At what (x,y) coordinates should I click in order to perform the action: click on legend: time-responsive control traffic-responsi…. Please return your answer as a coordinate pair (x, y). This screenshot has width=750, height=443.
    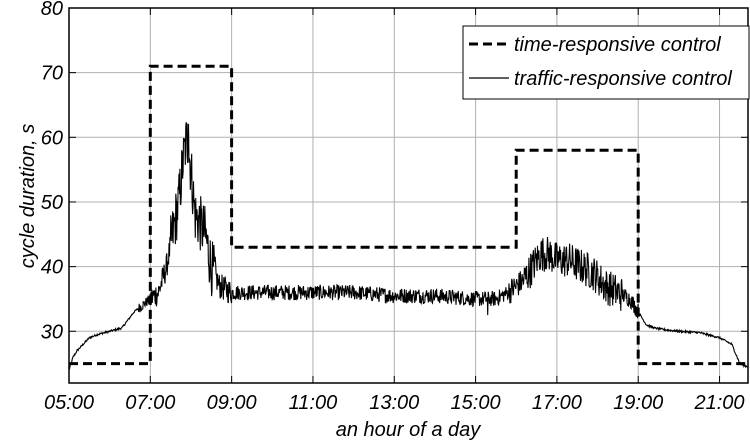
    Looking at the image, I should click on (606, 62).